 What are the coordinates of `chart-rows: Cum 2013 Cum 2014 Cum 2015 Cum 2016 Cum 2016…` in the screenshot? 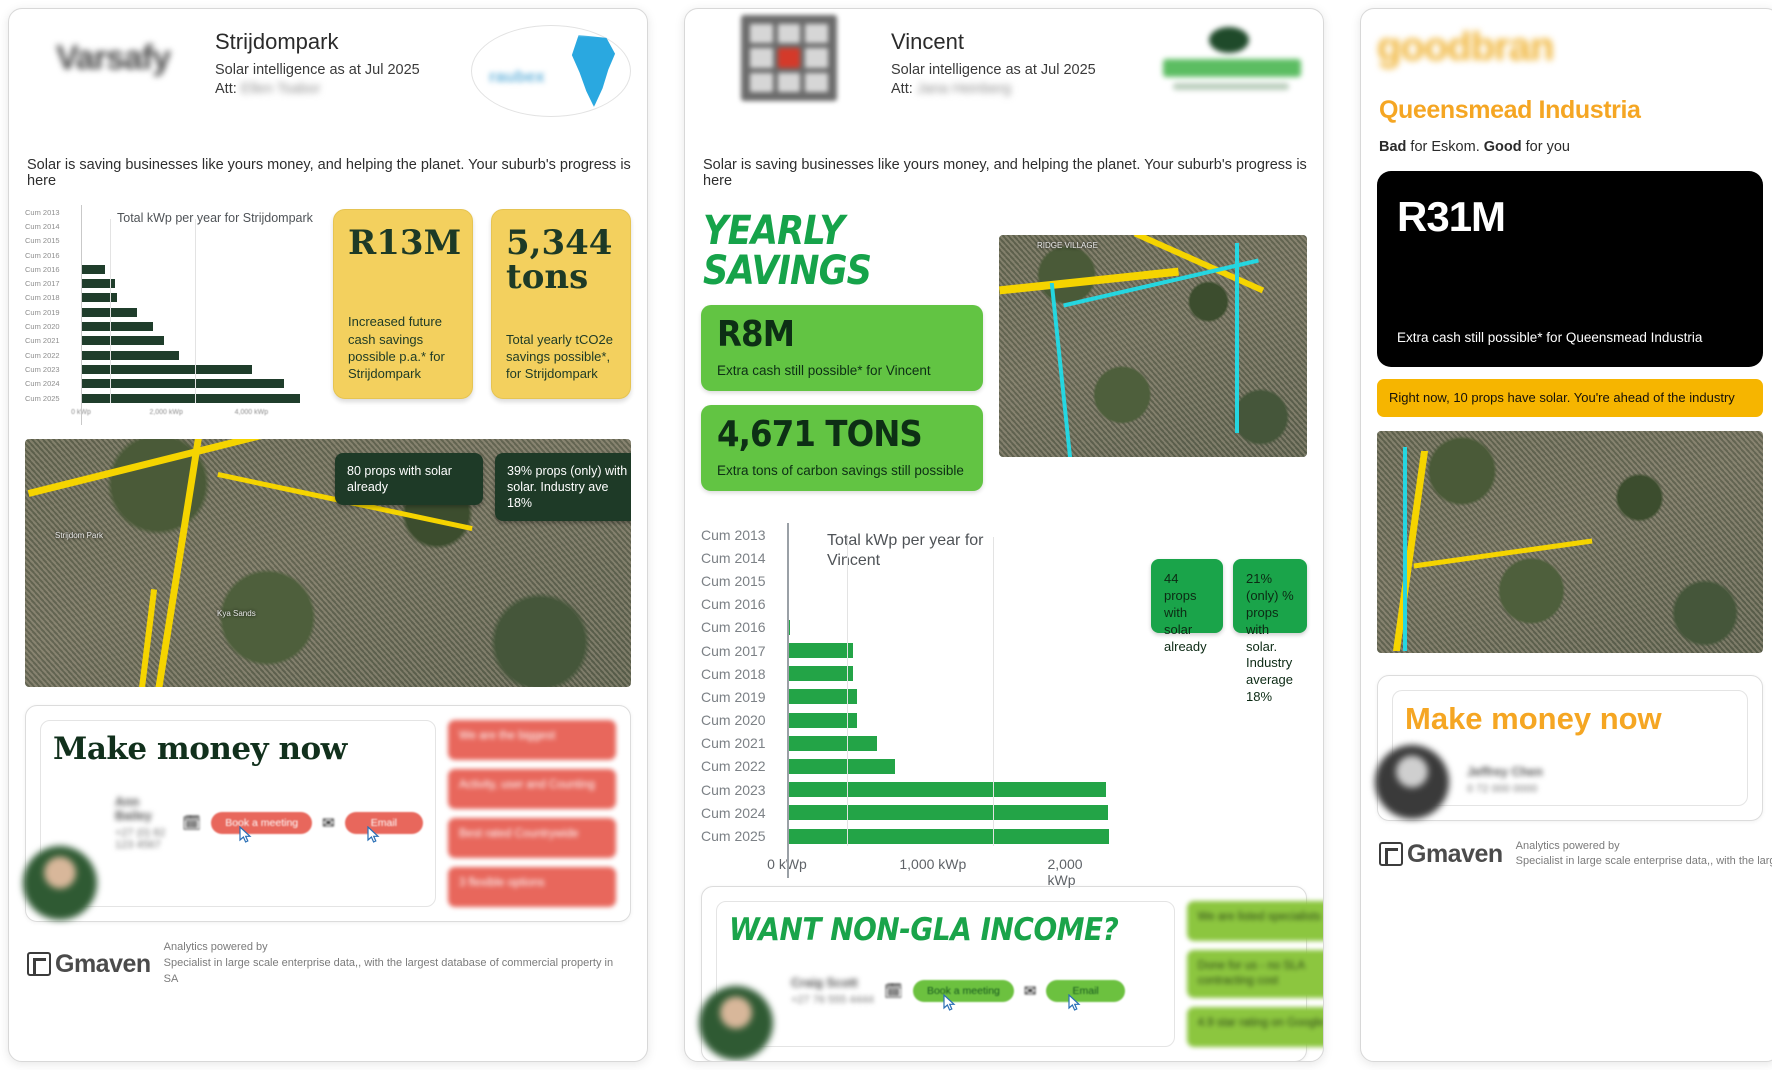 It's located at (921, 685).